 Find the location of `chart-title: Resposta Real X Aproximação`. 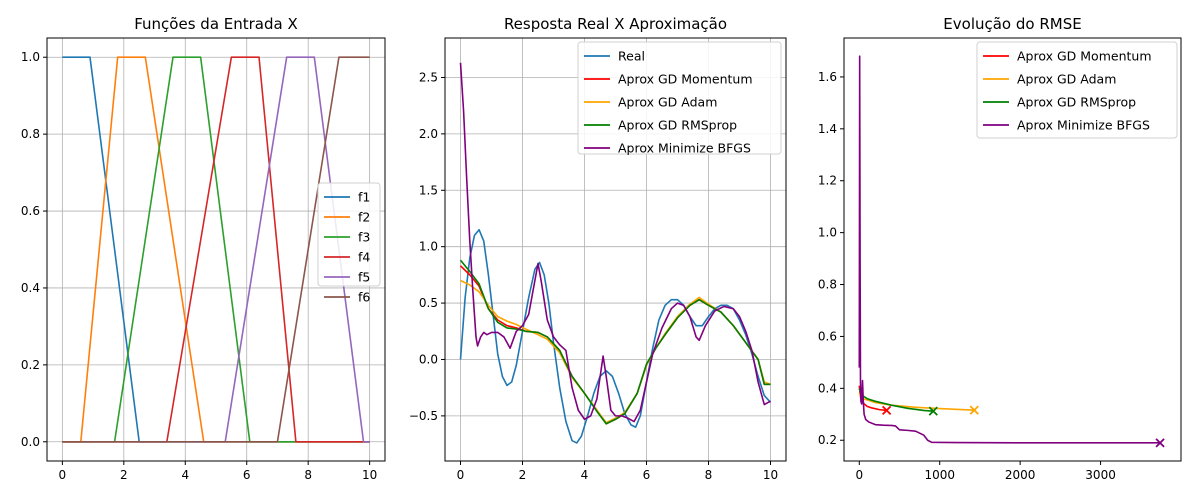

chart-title: Resposta Real X Aproximação is located at coordinates (615, 24).